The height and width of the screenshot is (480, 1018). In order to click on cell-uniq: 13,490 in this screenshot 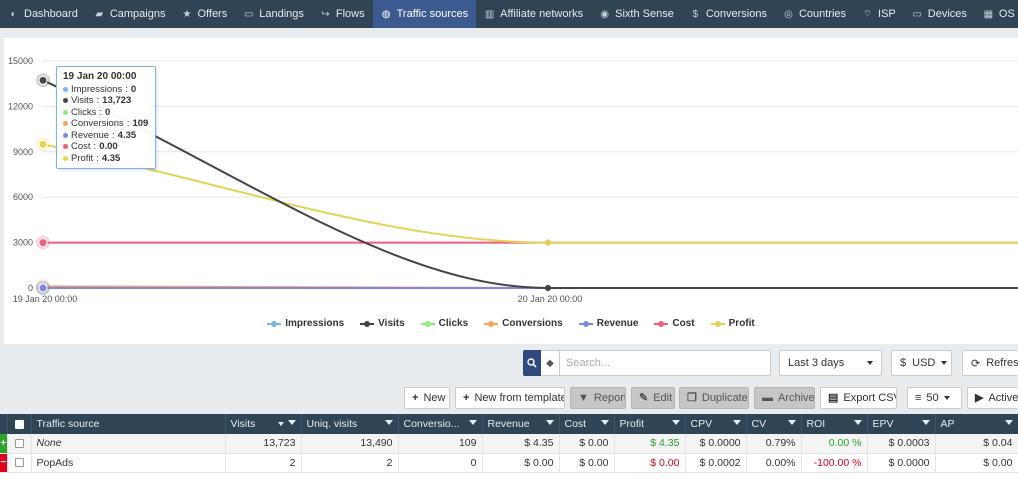, I will do `click(350, 444)`.